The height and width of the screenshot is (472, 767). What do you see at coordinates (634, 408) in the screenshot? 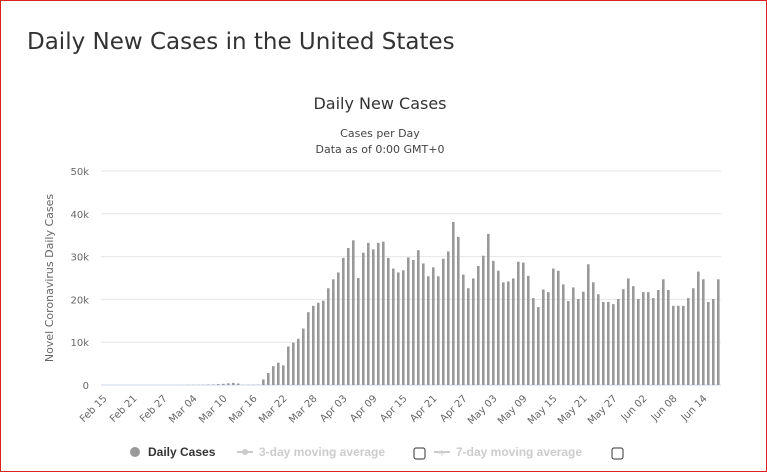
I see `x-tick-label: Jun 02` at bounding box center [634, 408].